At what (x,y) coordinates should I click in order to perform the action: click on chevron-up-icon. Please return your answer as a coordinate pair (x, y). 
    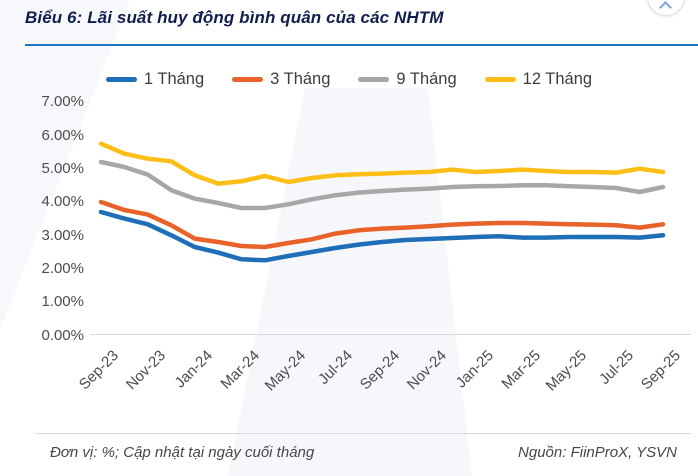
    Looking at the image, I should click on (665, 7).